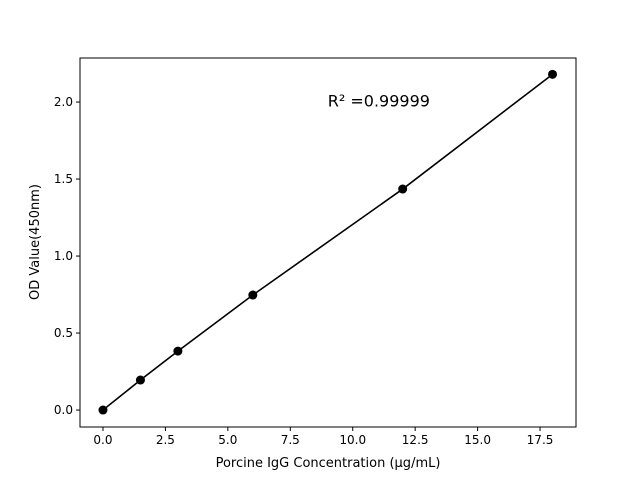  What do you see at coordinates (415, 440) in the screenshot?
I see `x-tick-label: 12.5` at bounding box center [415, 440].